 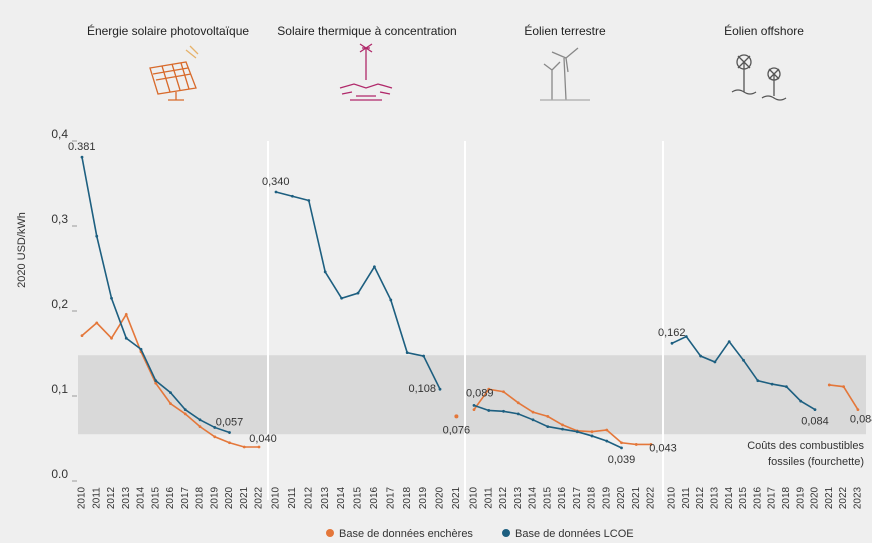 What do you see at coordinates (805, 446) in the screenshot?
I see `fossil-range-label: Coûts des combustibles` at bounding box center [805, 446].